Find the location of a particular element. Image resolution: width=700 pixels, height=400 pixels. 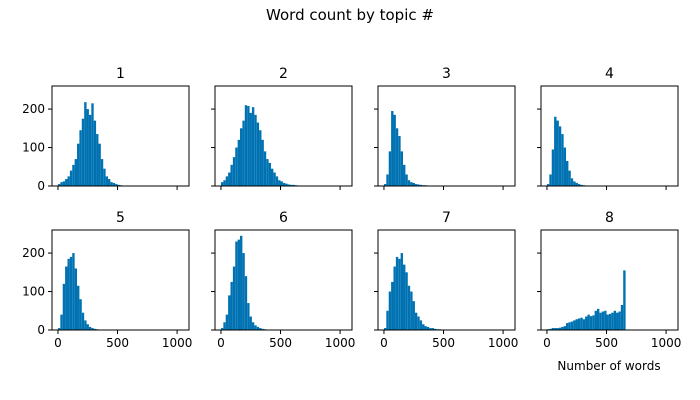

y-tick-label: 200 is located at coordinates (33, 109).